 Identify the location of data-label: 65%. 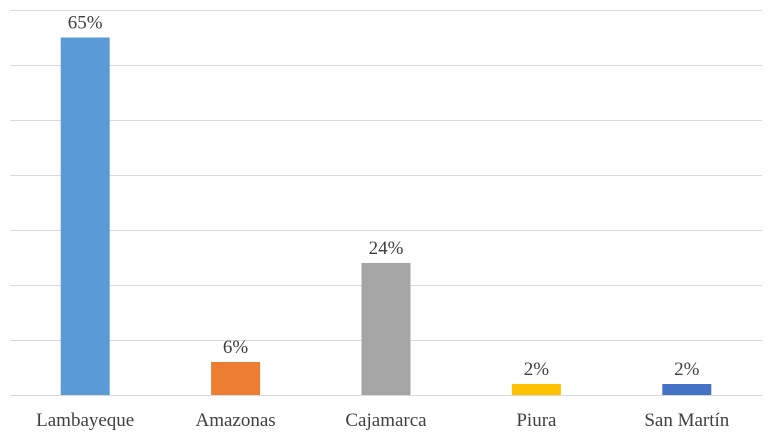
(85, 23).